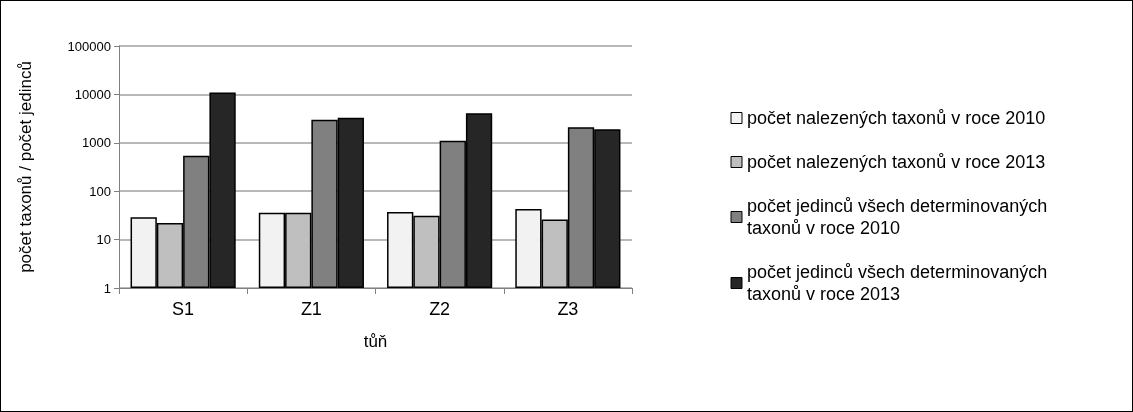  What do you see at coordinates (896, 162) in the screenshot?
I see `legend-label: počet nalezených taxonů v roce 2013` at bounding box center [896, 162].